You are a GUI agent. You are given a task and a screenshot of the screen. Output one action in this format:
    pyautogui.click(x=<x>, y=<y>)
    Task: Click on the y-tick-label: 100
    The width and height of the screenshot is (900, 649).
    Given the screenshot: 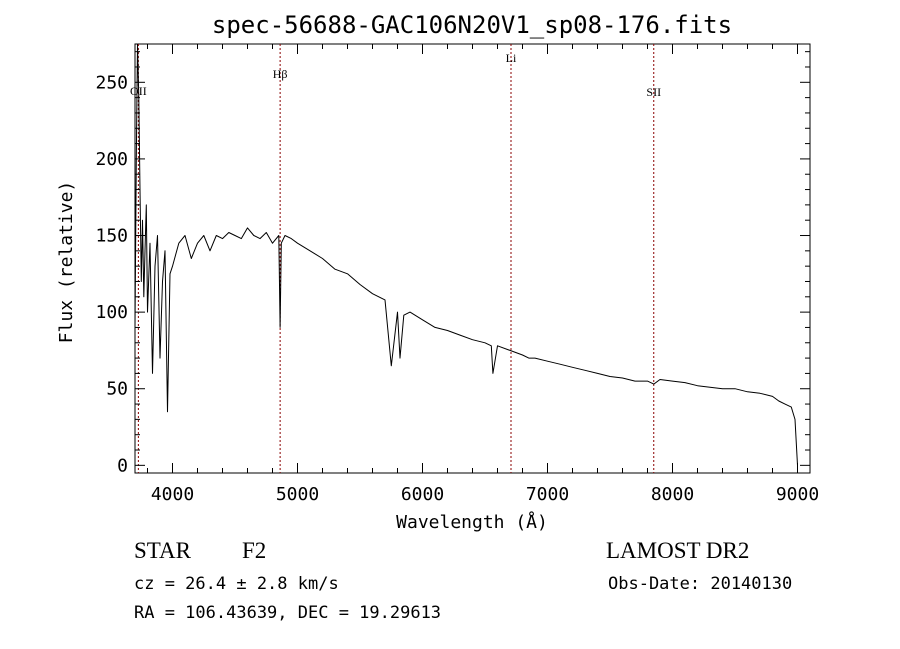 What is the action you would take?
    pyautogui.click(x=111, y=312)
    